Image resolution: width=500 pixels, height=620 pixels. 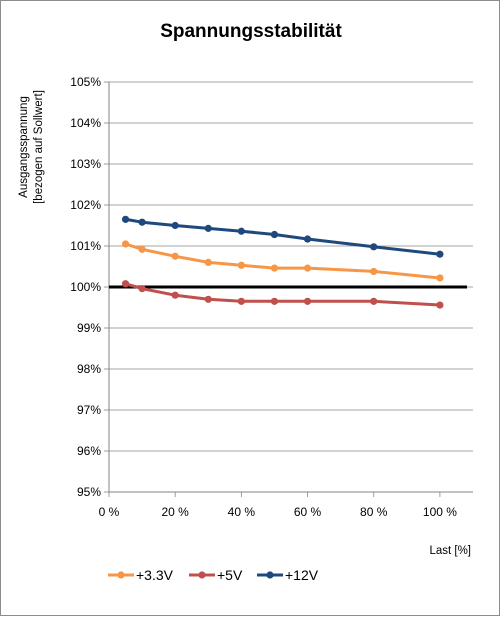 I want to click on legend-item-33v: +3.3V, so click(x=141, y=575).